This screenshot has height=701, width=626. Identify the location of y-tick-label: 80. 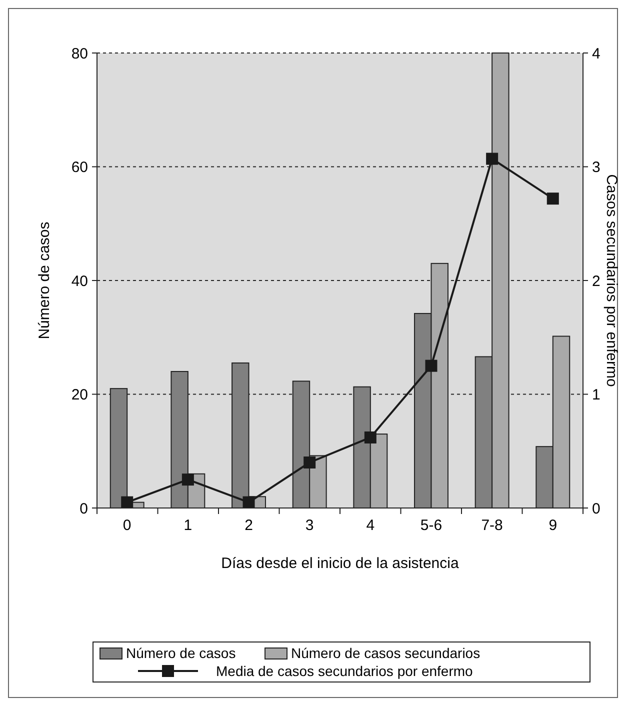
(79, 53).